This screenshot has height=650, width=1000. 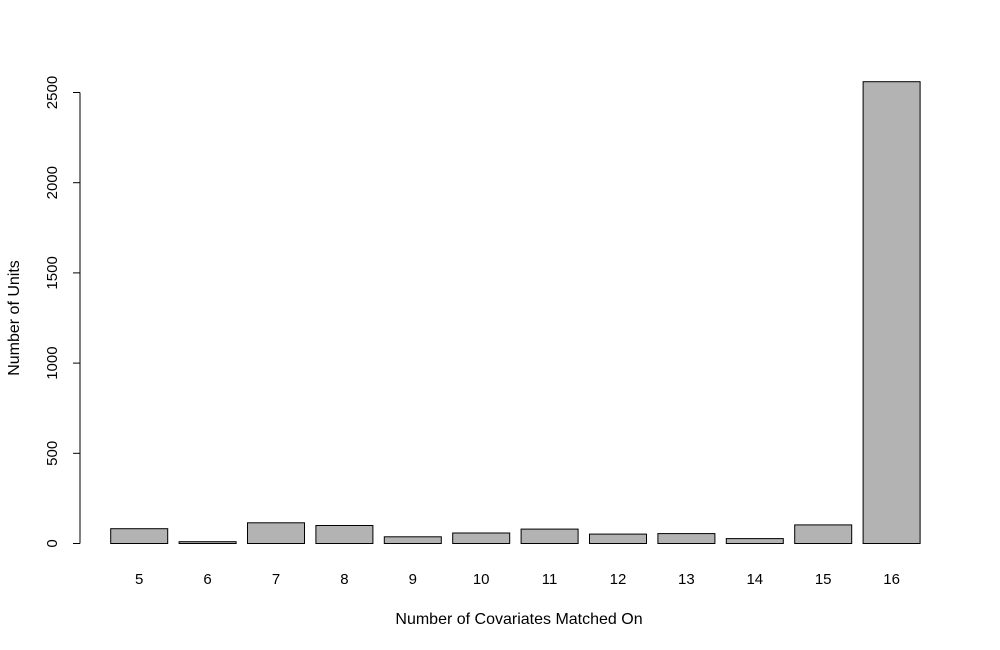 What do you see at coordinates (52, 92) in the screenshot?
I see `y-tick-label: 2500` at bounding box center [52, 92].